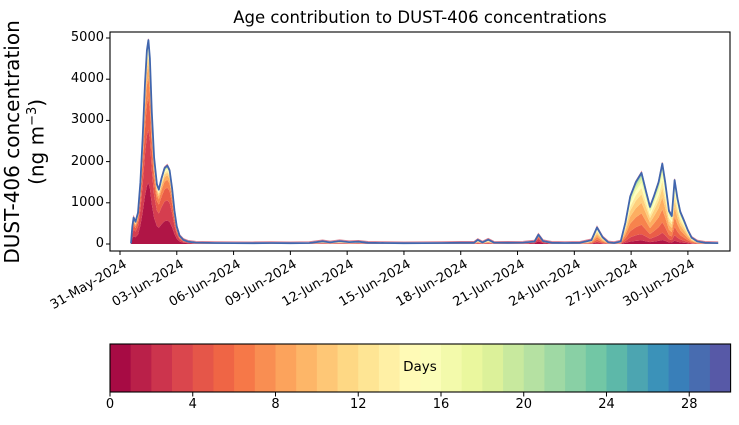  I want to click on y-tick-label: 3000, so click(87, 120).